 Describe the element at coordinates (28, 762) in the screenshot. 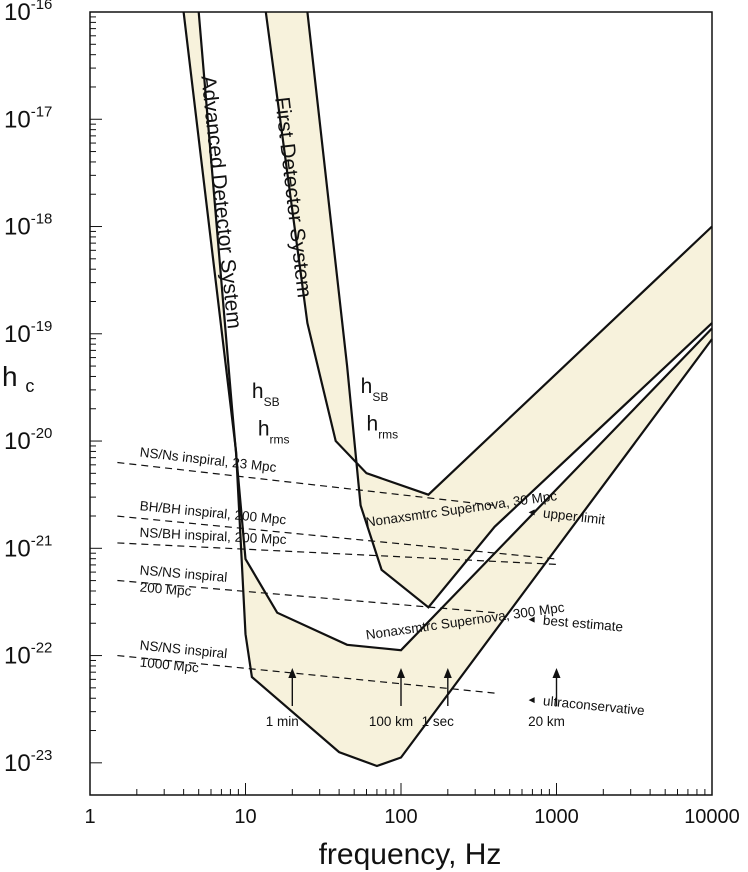

I see `y-tick-label: 10-23` at that location.